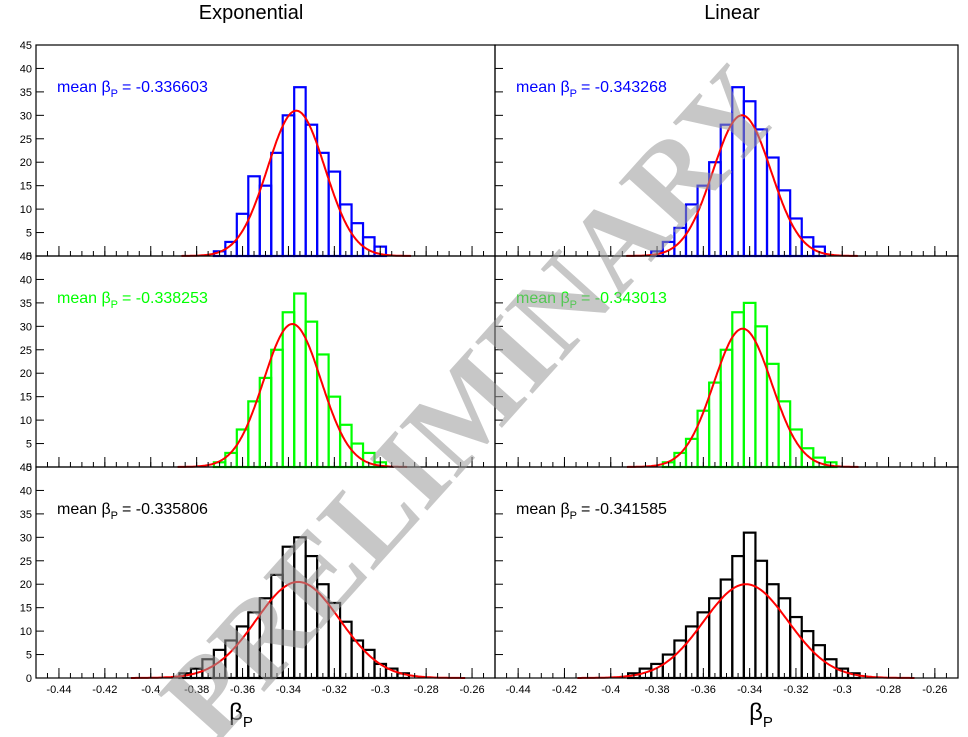 This screenshot has height=737, width=968. I want to click on mean-label: mean βP = -0.343013, so click(591, 300).